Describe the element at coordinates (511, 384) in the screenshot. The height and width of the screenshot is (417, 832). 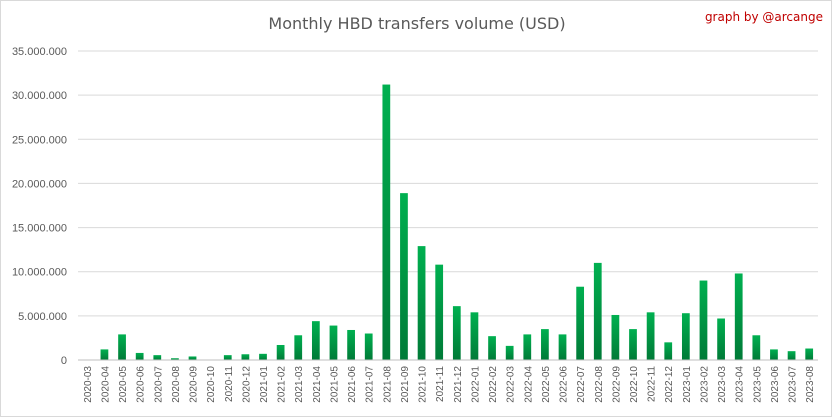
I see `x-tick-label: 2022-03` at that location.